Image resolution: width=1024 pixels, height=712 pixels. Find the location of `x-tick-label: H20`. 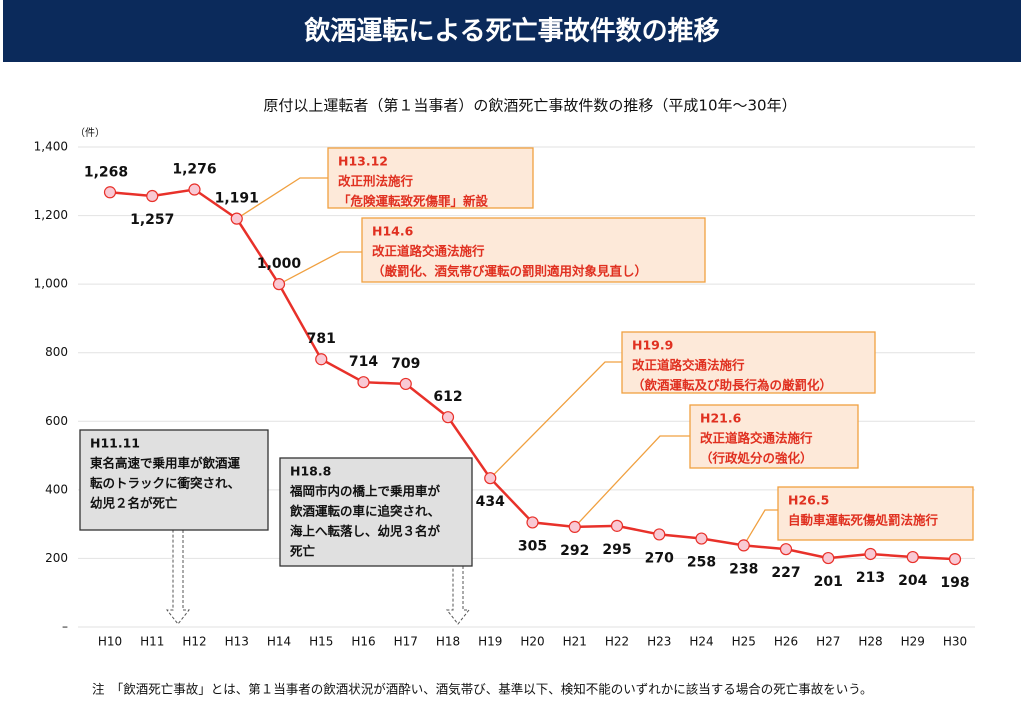

x-tick-label: H20 is located at coordinates (532, 642).